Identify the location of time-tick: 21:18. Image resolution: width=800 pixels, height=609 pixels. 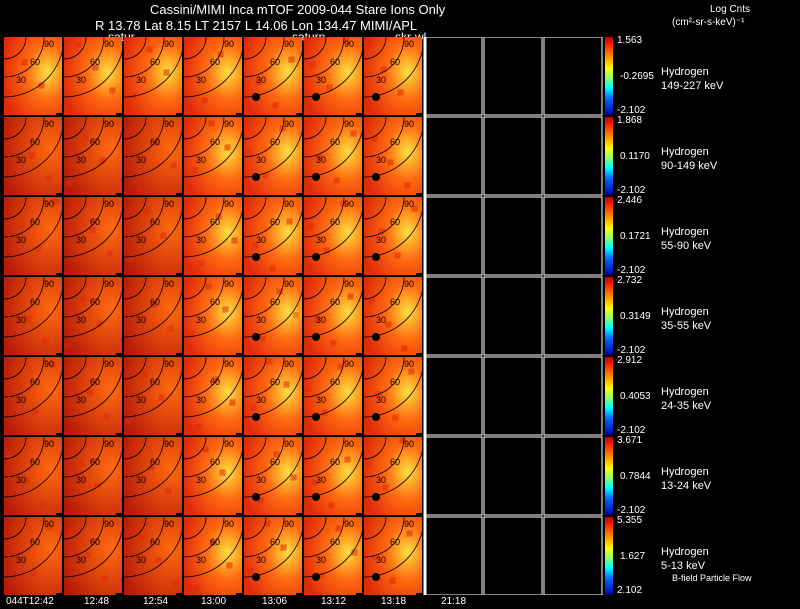
(454, 601).